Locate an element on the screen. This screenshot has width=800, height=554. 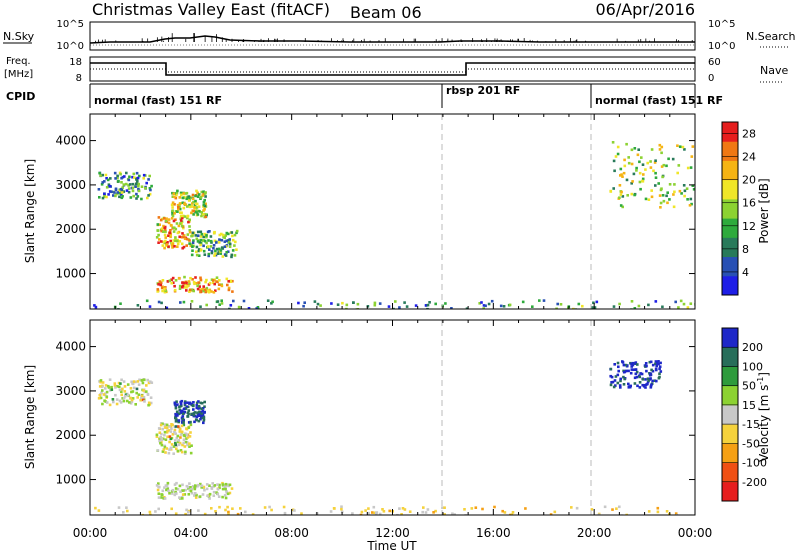
freq-label-1: Freq. is located at coordinates (18, 61).